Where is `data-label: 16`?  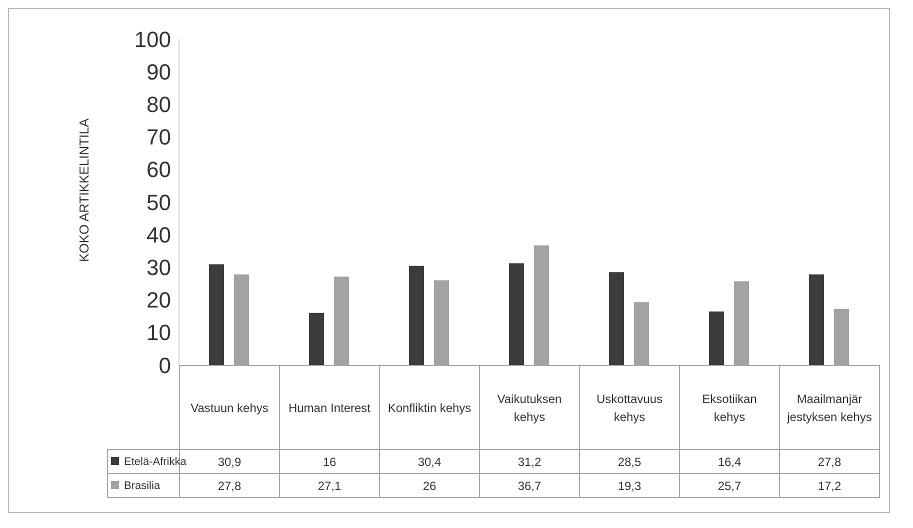 data-label: 16 is located at coordinates (330, 462).